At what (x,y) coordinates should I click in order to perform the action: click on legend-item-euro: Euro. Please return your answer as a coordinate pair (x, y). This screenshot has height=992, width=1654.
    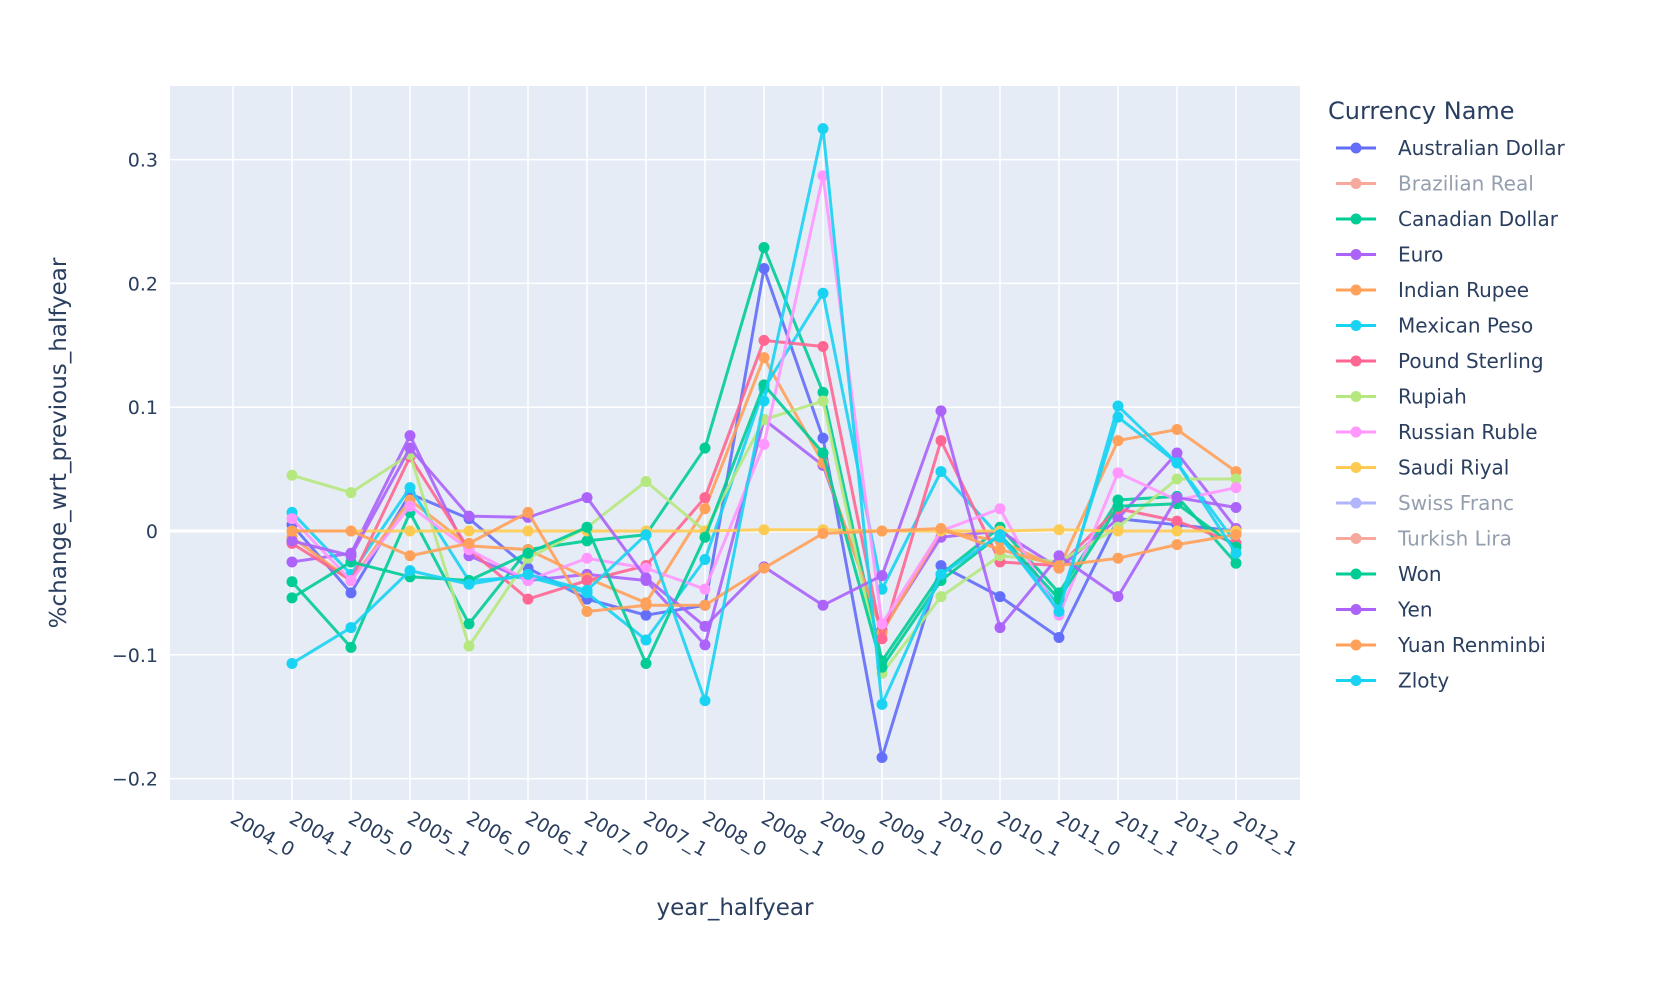
    Looking at the image, I should click on (1389, 255).